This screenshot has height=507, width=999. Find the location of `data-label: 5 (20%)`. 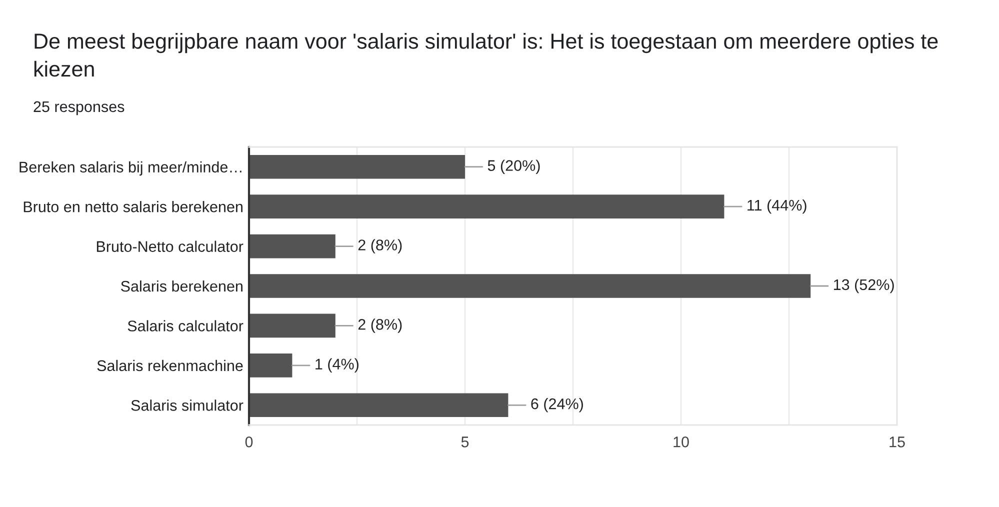

data-label: 5 (20%) is located at coordinates (514, 167).